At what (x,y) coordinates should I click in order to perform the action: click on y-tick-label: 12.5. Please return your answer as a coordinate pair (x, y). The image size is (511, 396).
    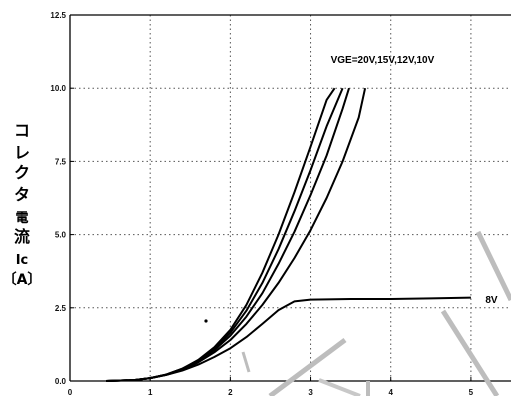
    Looking at the image, I should click on (58, 15).